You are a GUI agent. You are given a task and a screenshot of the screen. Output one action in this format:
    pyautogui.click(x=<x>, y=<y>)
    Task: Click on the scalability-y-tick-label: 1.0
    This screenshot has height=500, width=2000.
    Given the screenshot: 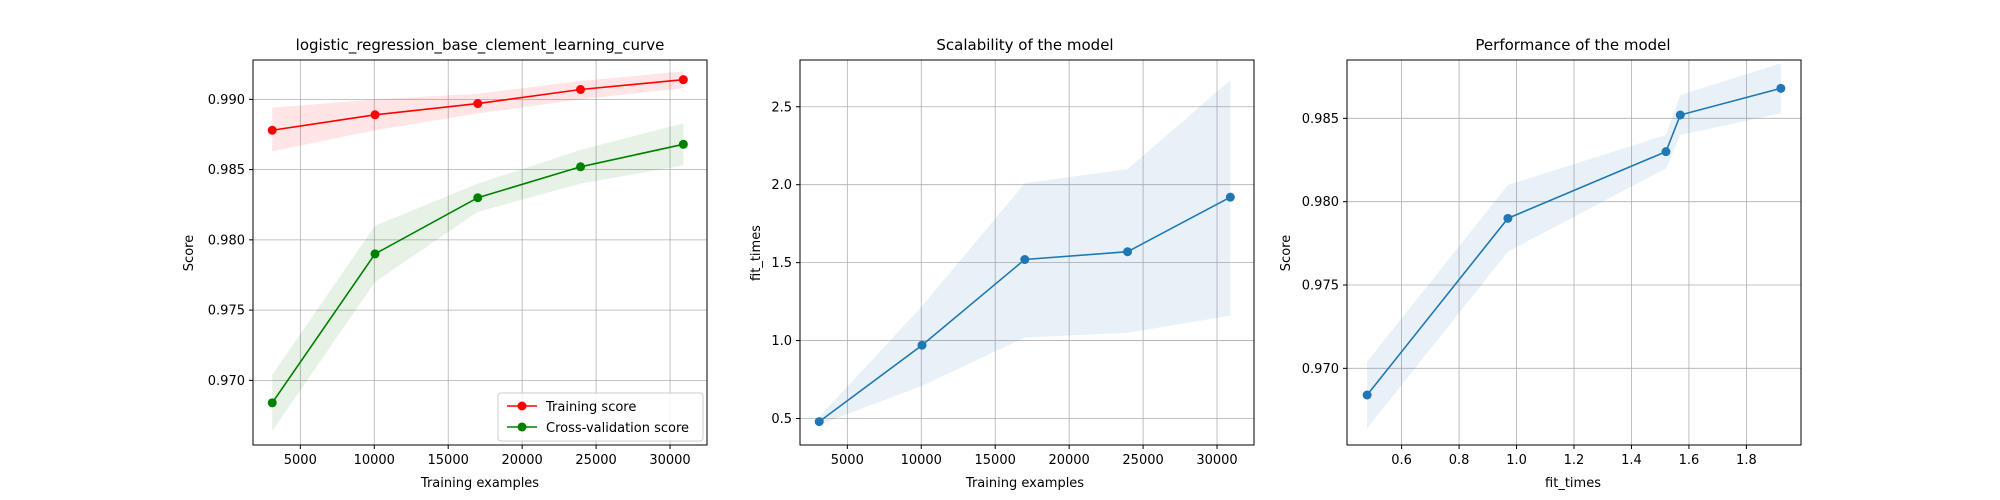 What is the action you would take?
    pyautogui.click(x=781, y=341)
    